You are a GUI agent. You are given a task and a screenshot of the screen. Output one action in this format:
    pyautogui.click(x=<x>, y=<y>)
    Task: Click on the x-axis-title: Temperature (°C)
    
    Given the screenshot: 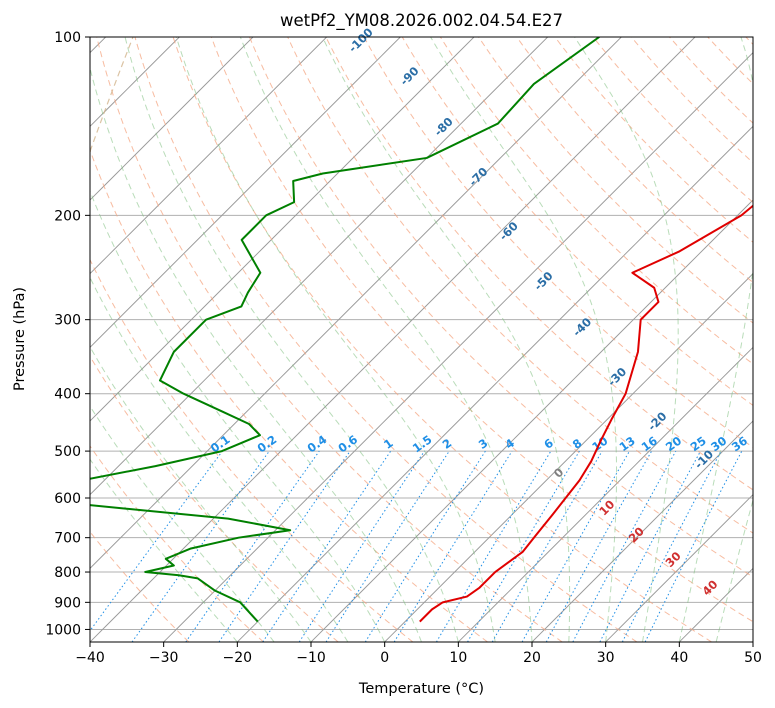 What is the action you would take?
    pyautogui.click(x=421, y=689)
    